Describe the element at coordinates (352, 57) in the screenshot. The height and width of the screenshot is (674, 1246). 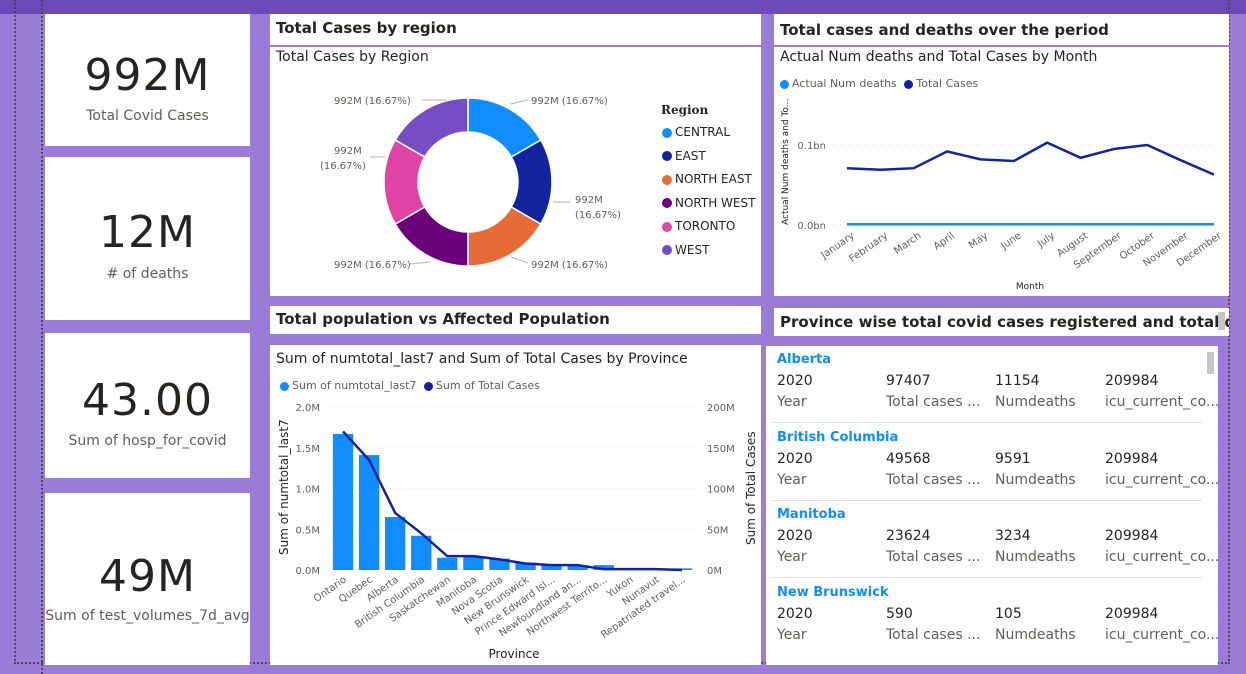
I see `donut-title: Total Cases by Region` at that location.